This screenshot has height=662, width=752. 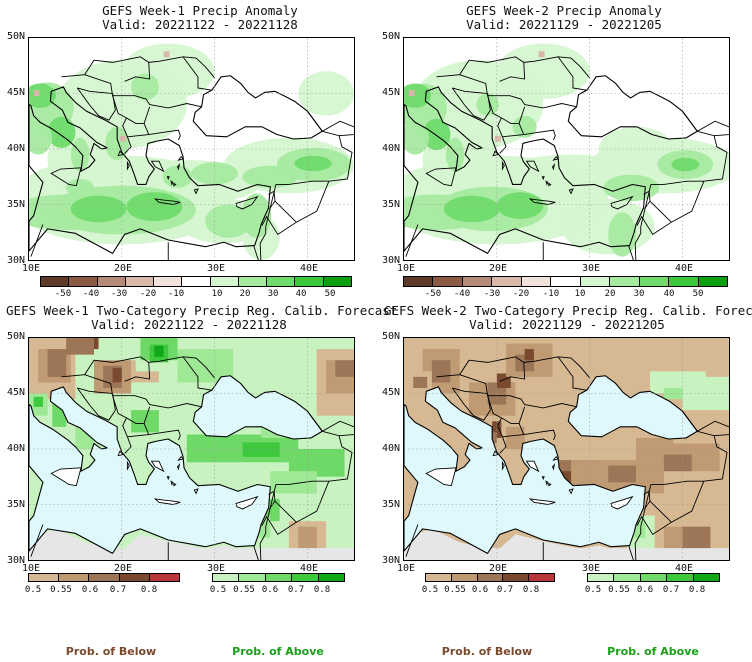 I want to click on colorbar-label: -30, so click(x=492, y=294).